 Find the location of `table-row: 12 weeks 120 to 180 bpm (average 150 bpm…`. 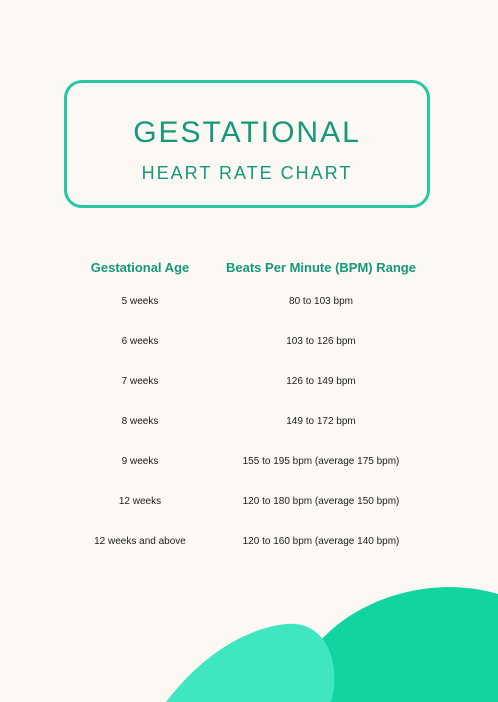

table-row: 12 weeks 120 to 180 bpm (average 150 bpm… is located at coordinates (249, 513).